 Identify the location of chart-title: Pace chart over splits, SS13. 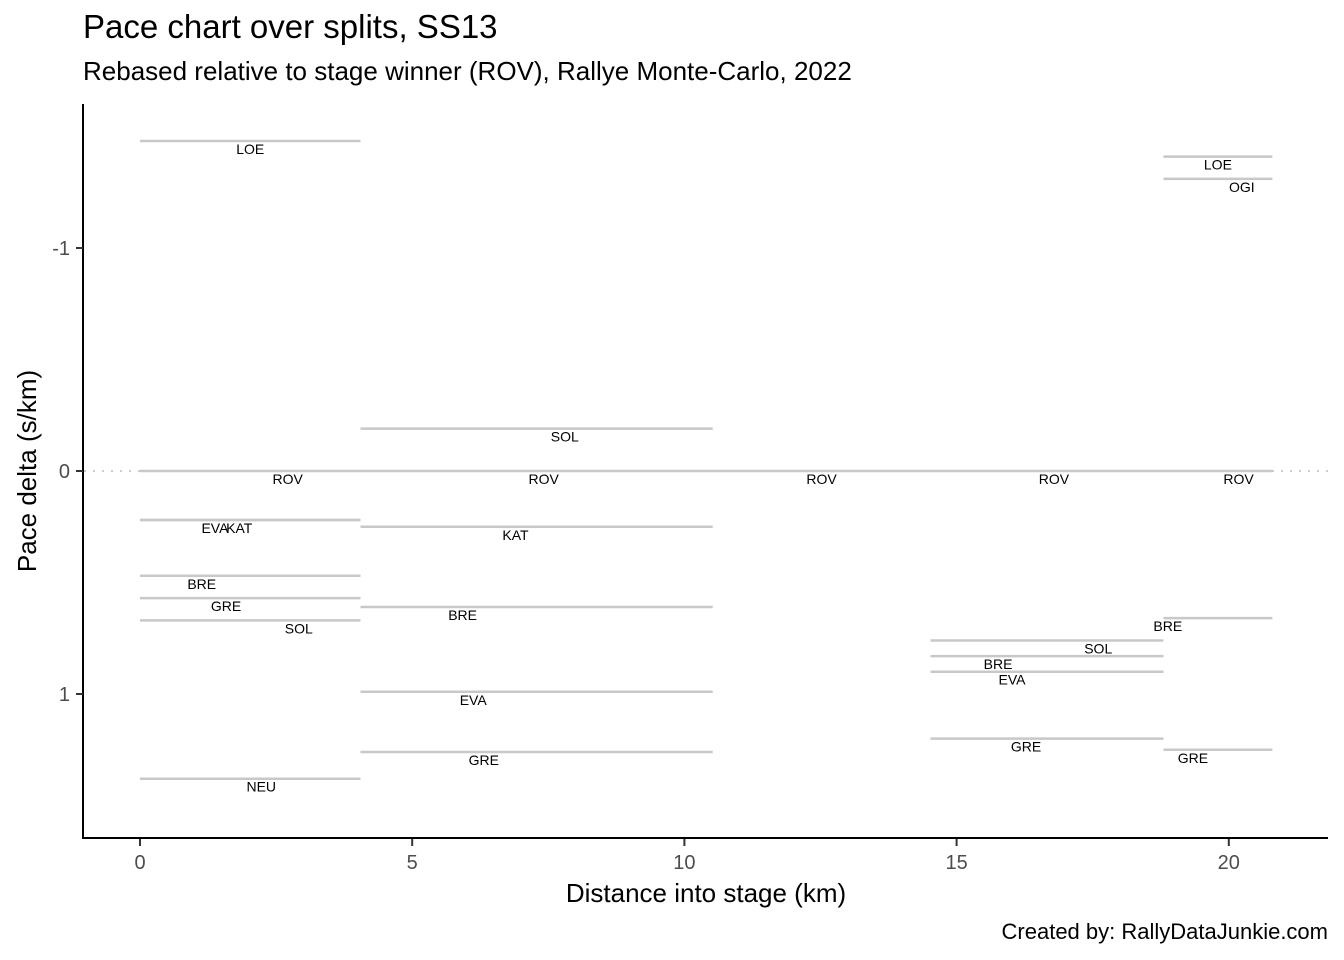
(290, 26).